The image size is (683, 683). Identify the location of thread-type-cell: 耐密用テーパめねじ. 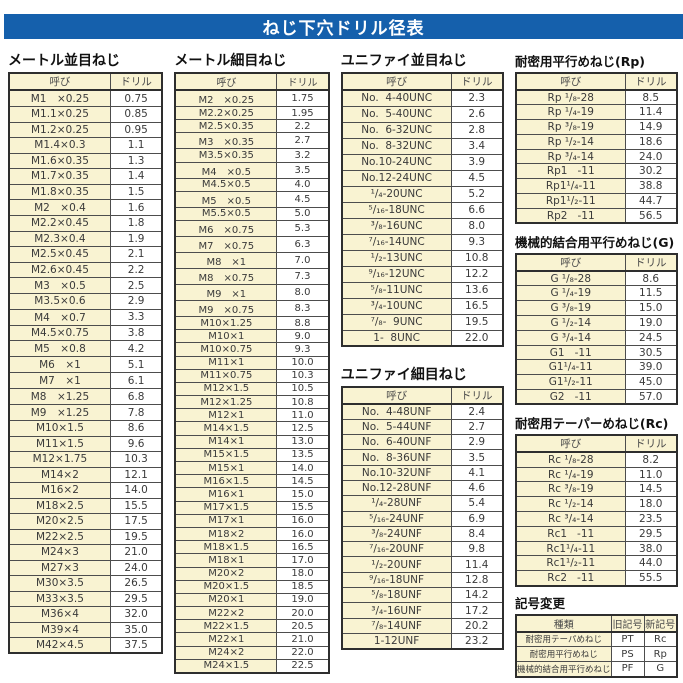
(563, 639).